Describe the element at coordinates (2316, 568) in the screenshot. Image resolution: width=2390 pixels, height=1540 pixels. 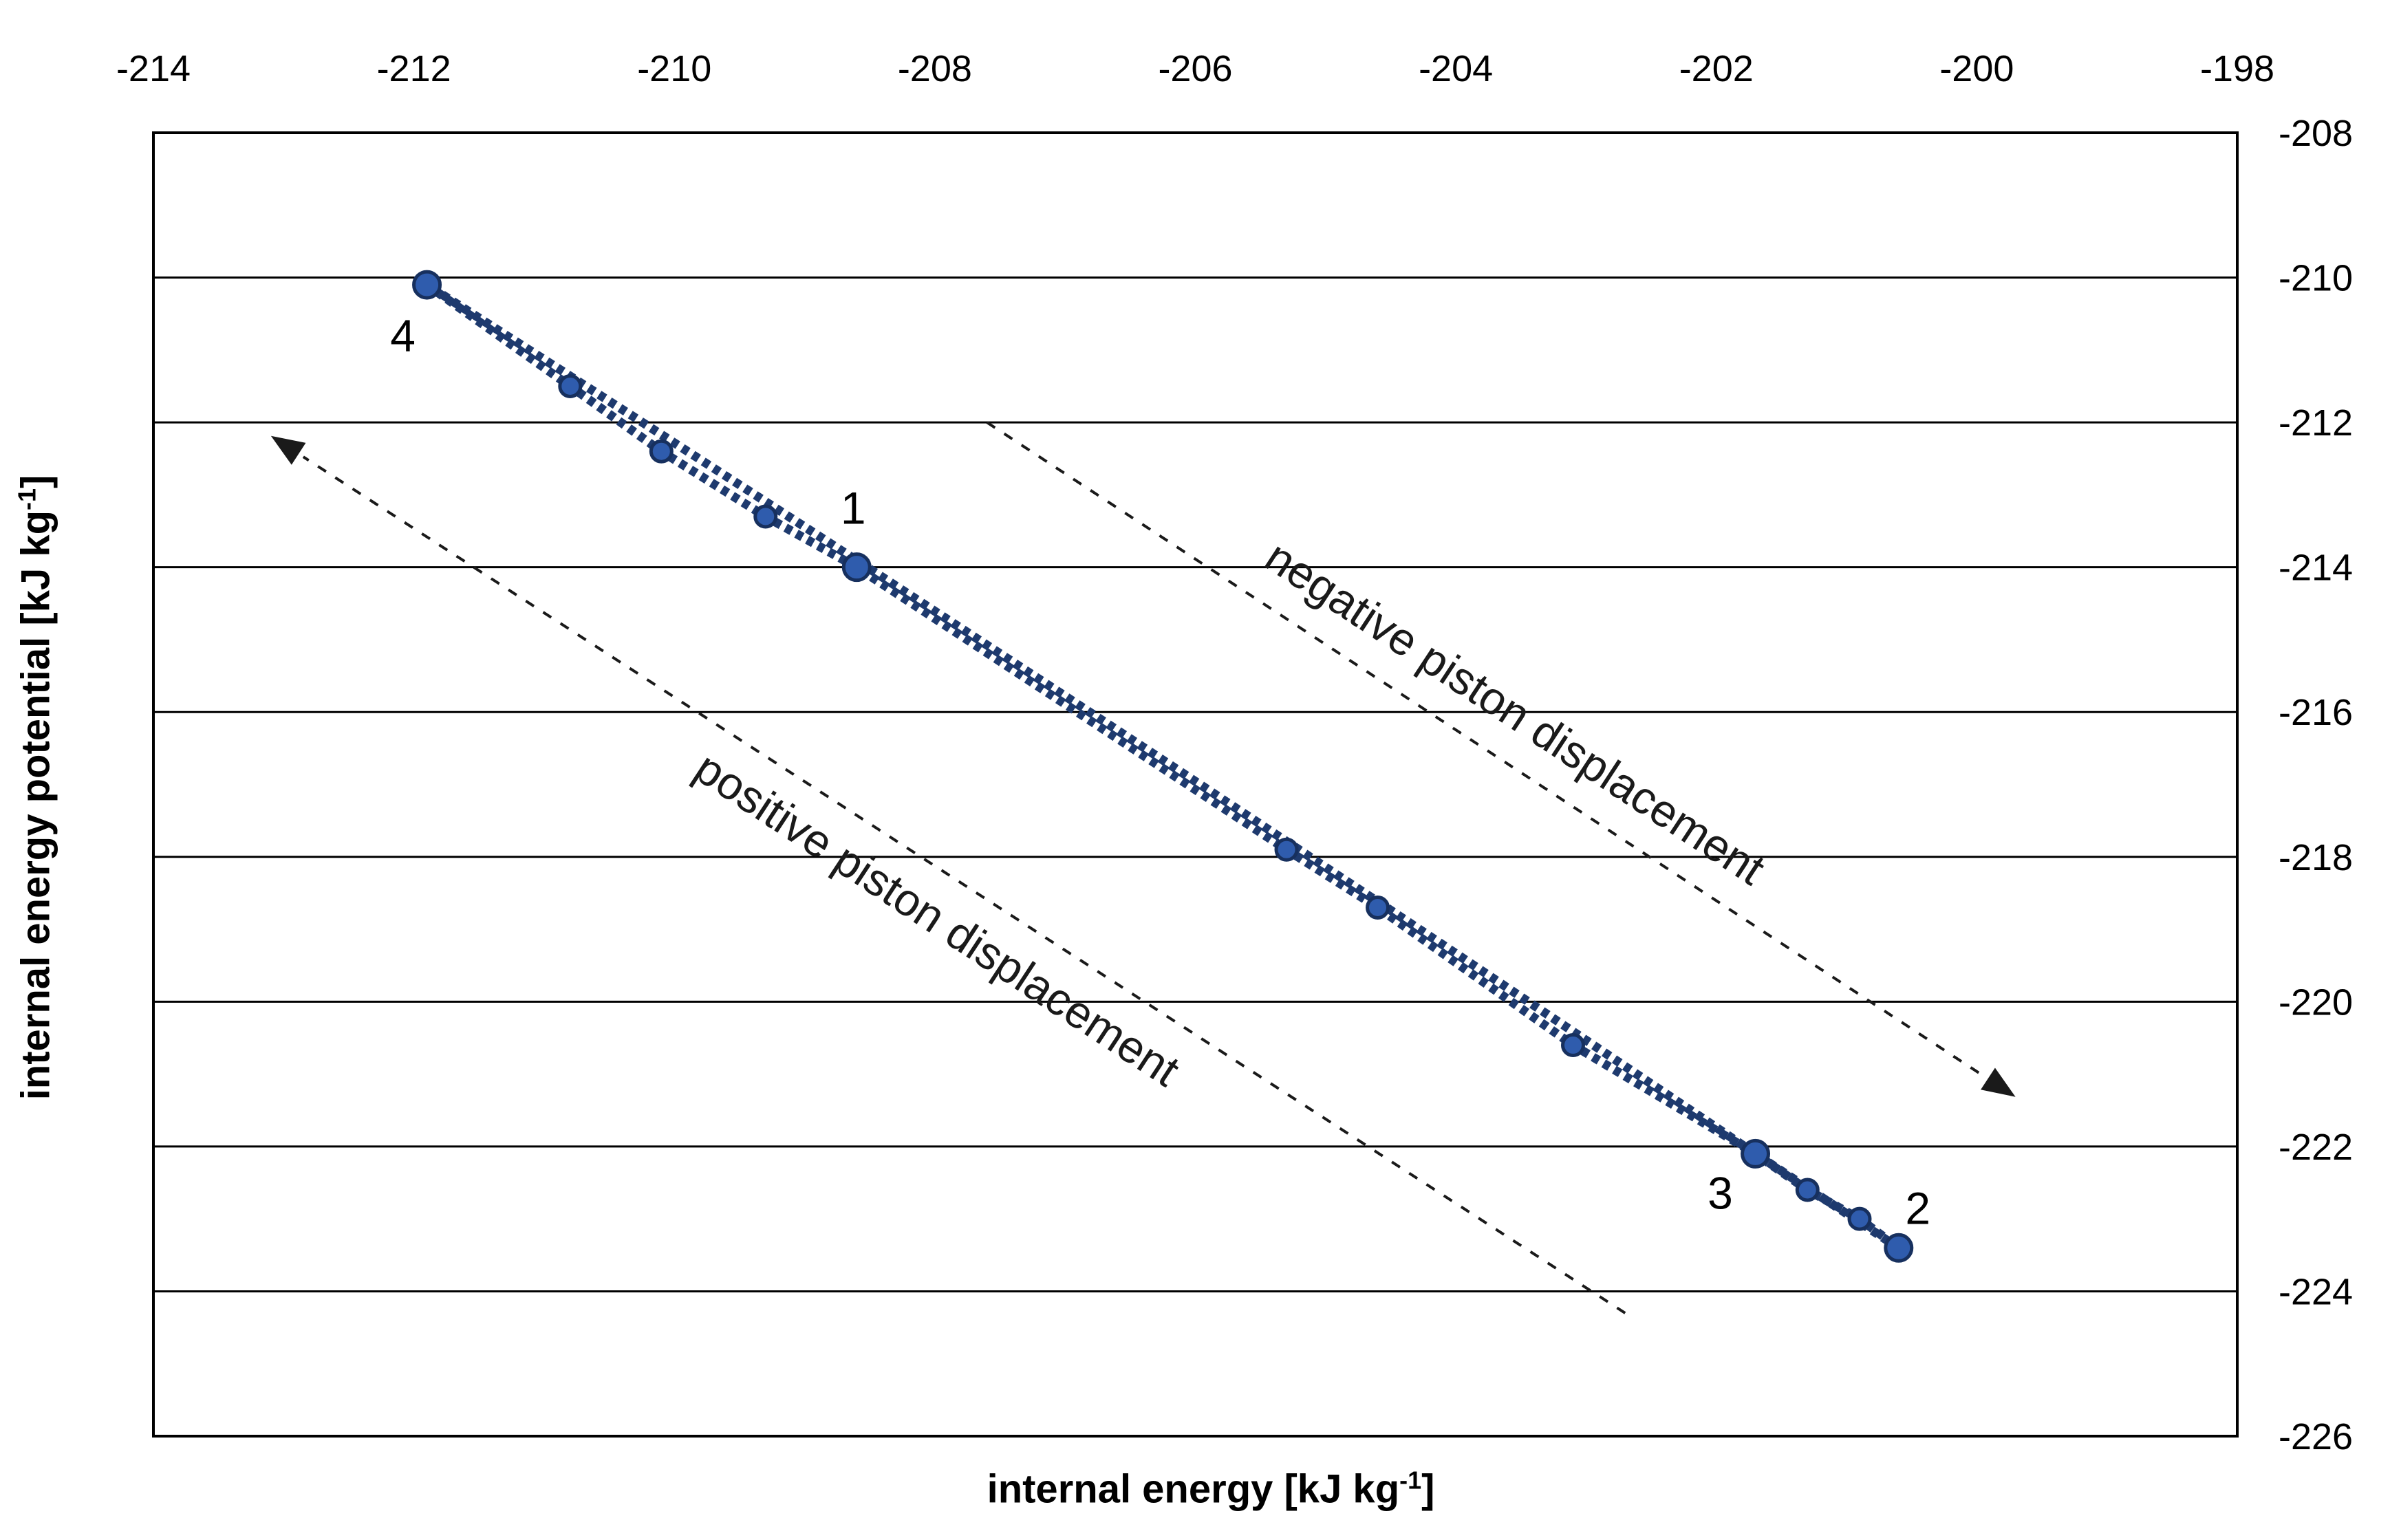
I see `y-tick-label: -214` at that location.